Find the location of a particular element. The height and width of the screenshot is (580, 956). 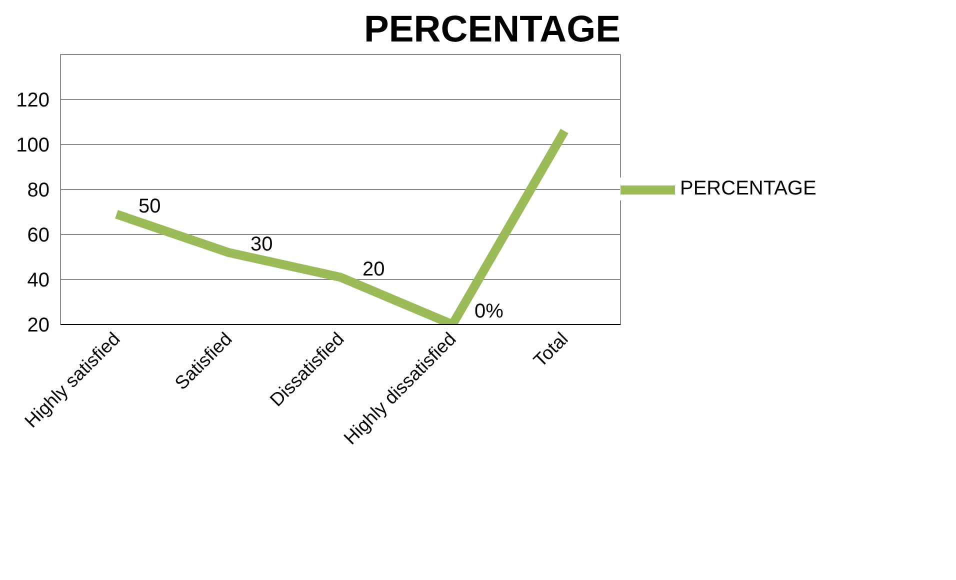

y-tick-label: 40 is located at coordinates (38, 281).